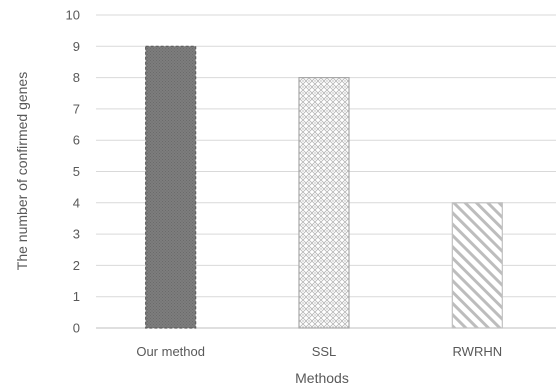  Describe the element at coordinates (76, 46) in the screenshot. I see `y-tick-label: 9` at that location.